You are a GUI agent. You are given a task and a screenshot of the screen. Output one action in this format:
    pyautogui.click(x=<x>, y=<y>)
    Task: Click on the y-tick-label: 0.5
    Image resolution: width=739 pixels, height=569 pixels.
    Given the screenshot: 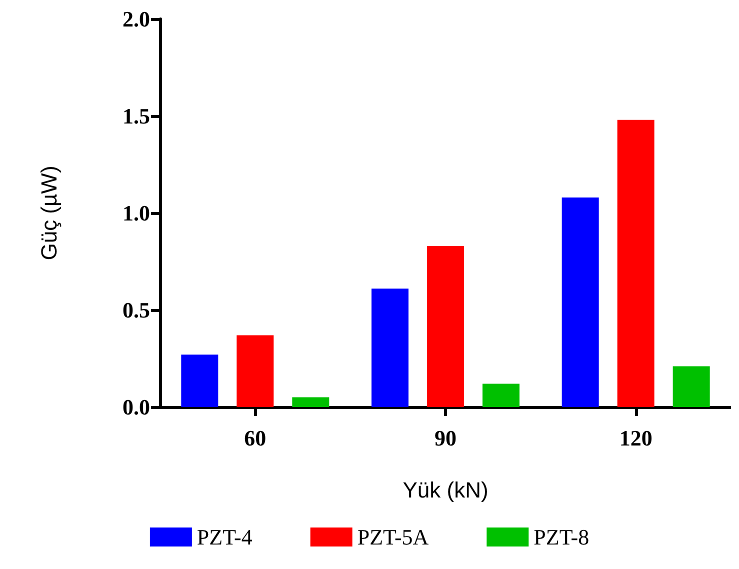 What is the action you would take?
    pyautogui.click(x=136, y=310)
    